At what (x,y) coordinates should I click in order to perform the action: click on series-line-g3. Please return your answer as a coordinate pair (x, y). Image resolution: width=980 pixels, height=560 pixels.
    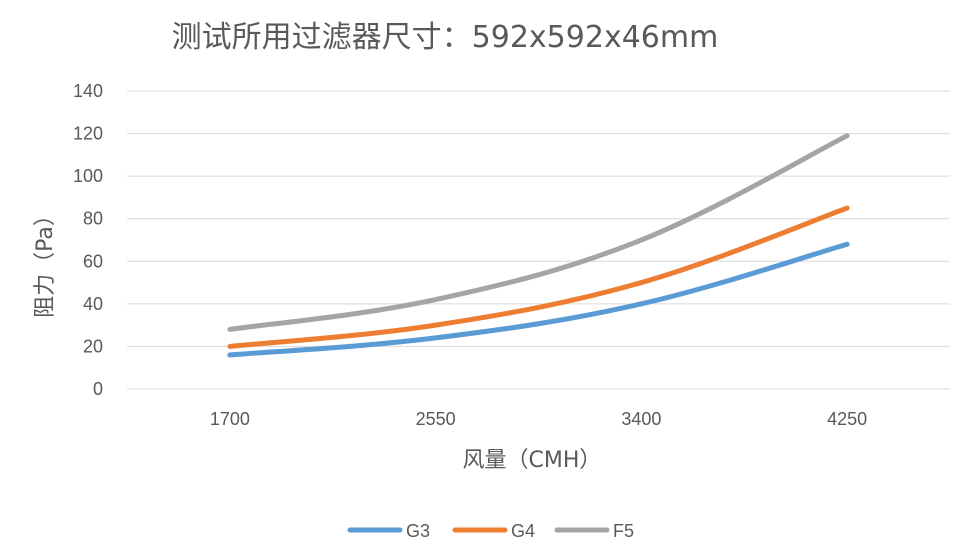
    Looking at the image, I should click on (538, 299).